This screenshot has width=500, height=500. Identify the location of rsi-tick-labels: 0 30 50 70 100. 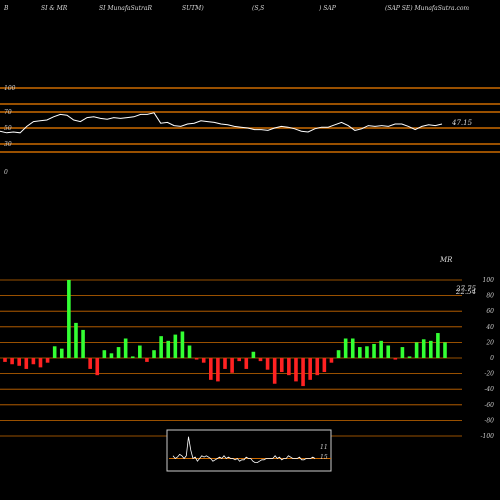
(10, 130).